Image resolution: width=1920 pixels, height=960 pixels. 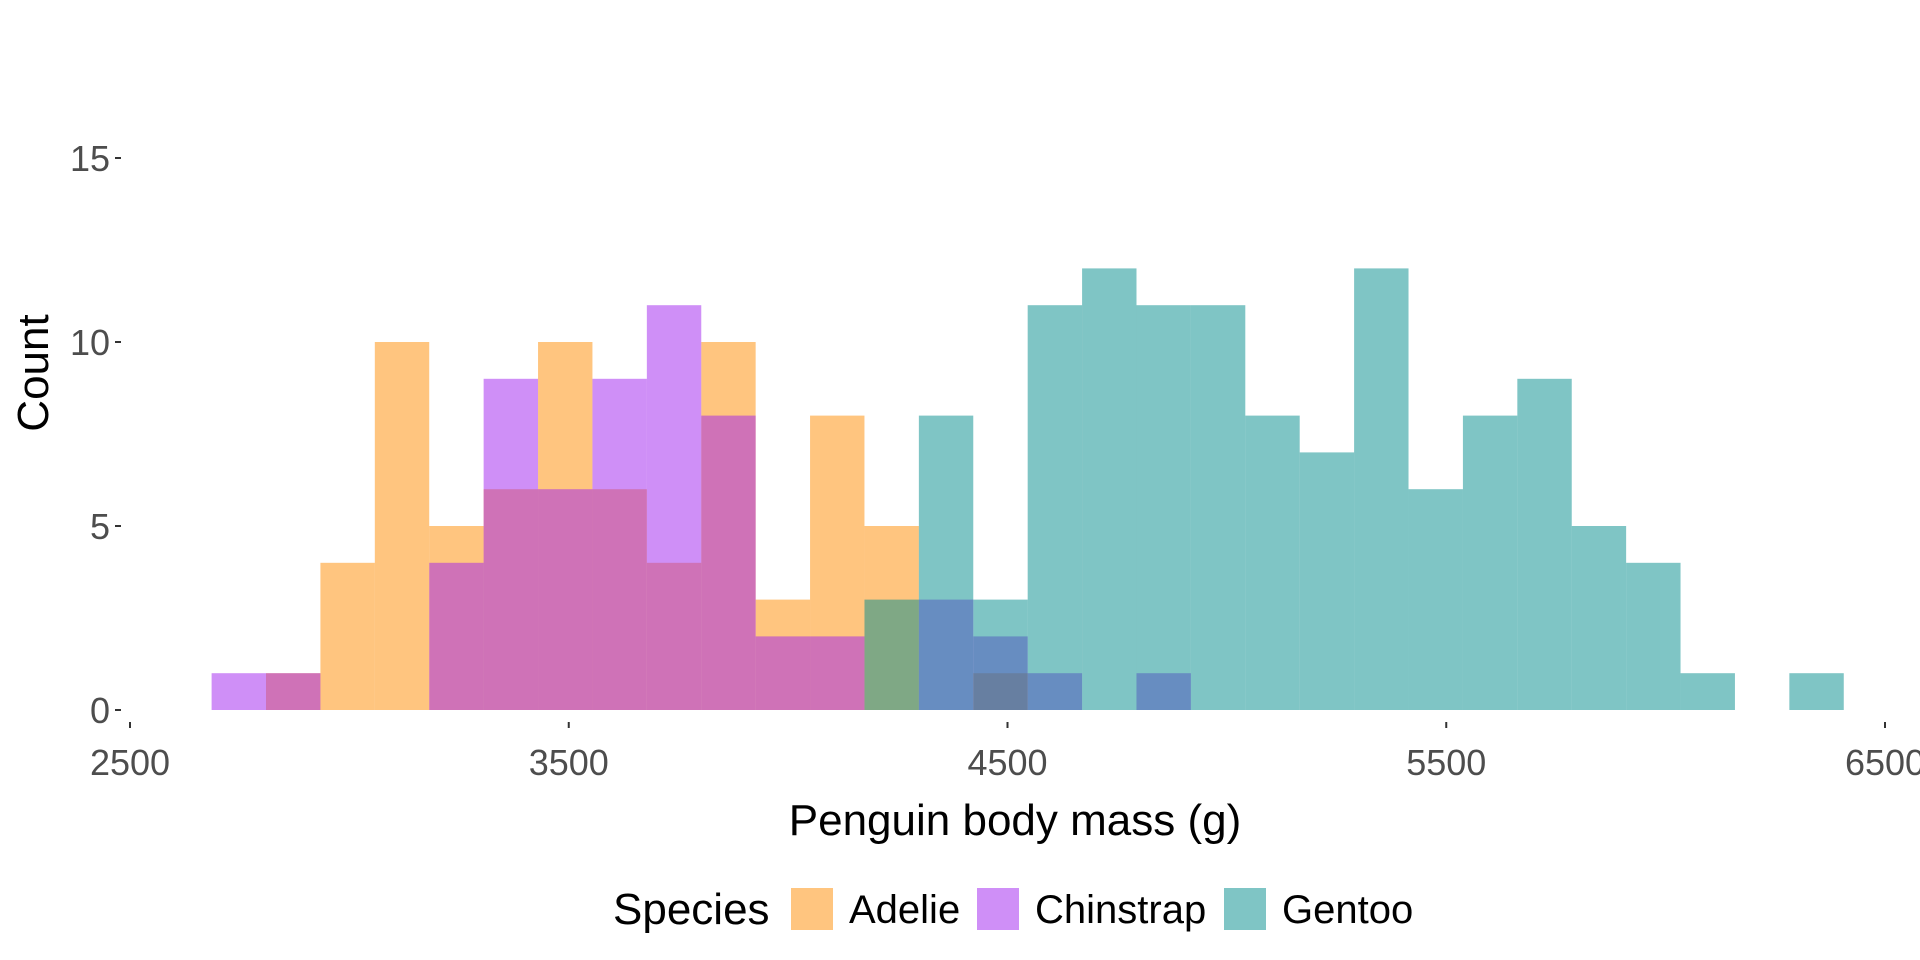 I want to click on y-tick-label: 0, so click(x=100, y=710).